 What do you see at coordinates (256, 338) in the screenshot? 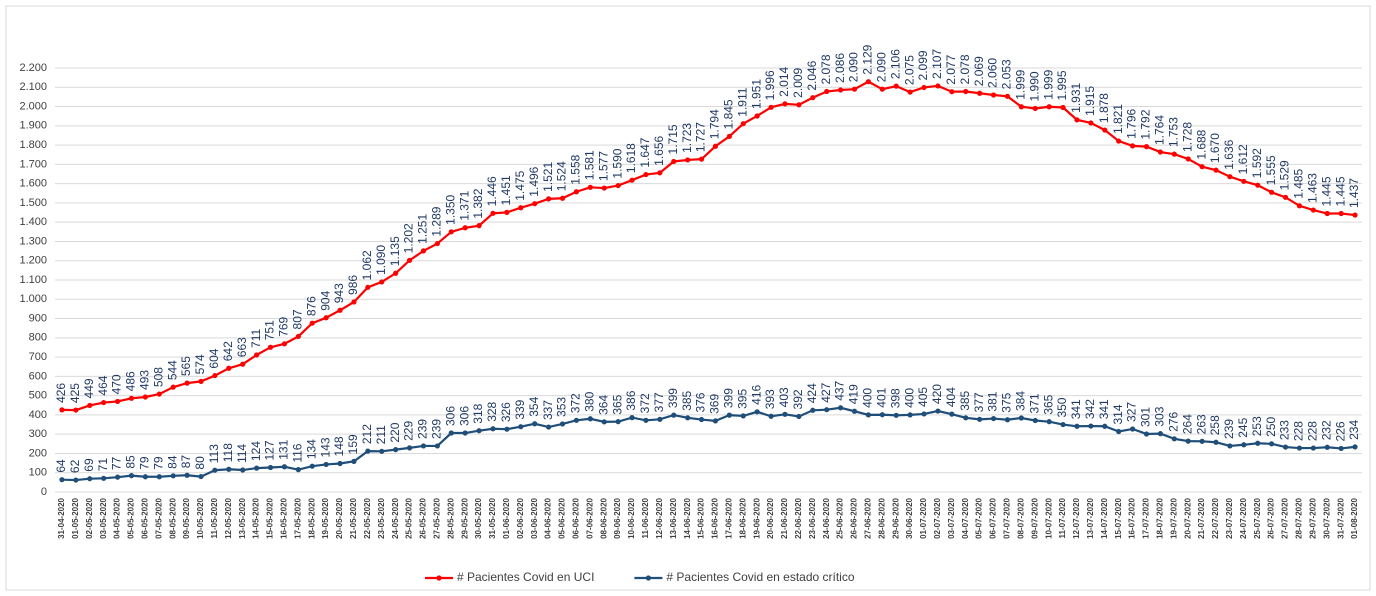
I see `data-label: 711` at bounding box center [256, 338].